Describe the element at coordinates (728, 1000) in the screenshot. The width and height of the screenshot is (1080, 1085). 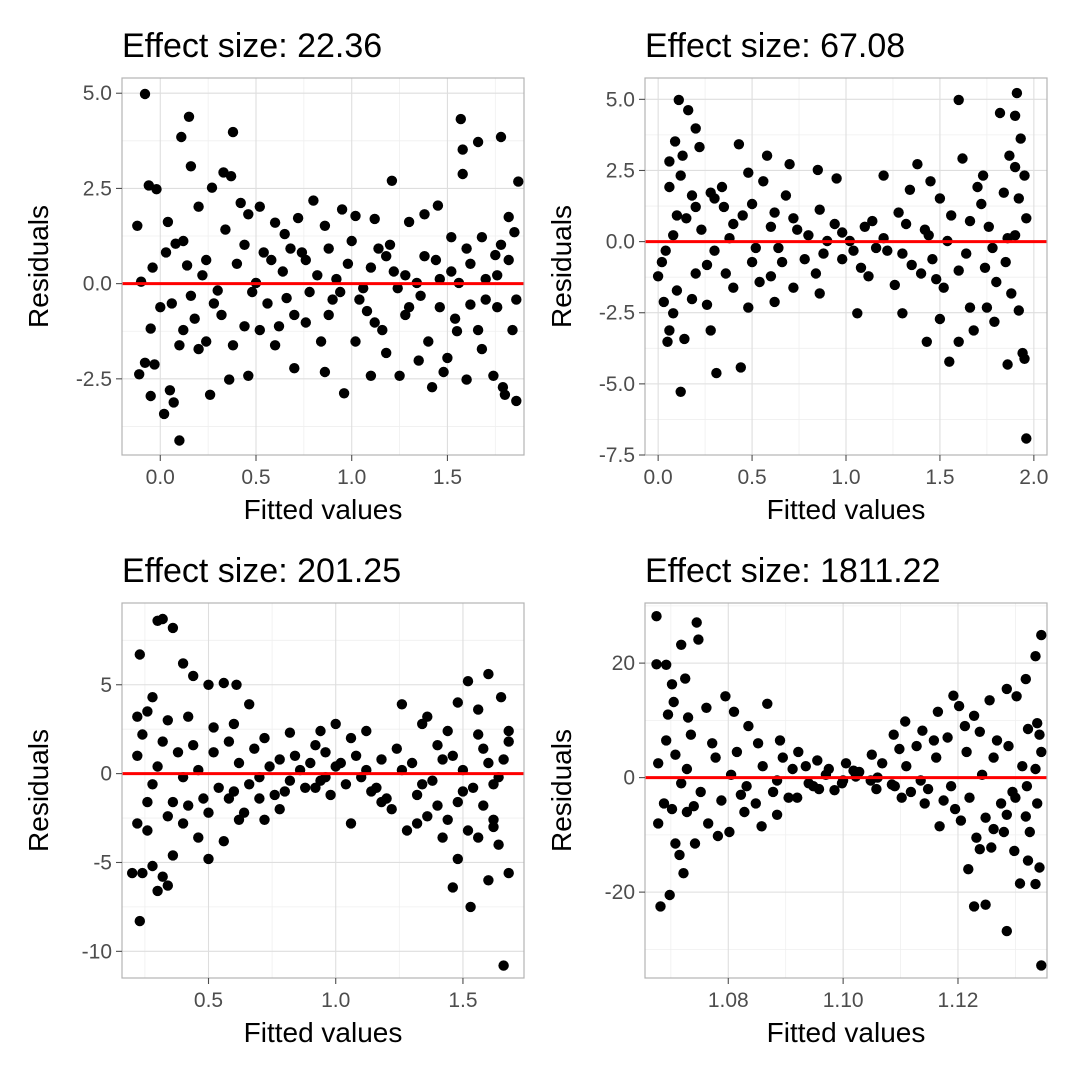
I see `x-tick-label: 1.08` at that location.